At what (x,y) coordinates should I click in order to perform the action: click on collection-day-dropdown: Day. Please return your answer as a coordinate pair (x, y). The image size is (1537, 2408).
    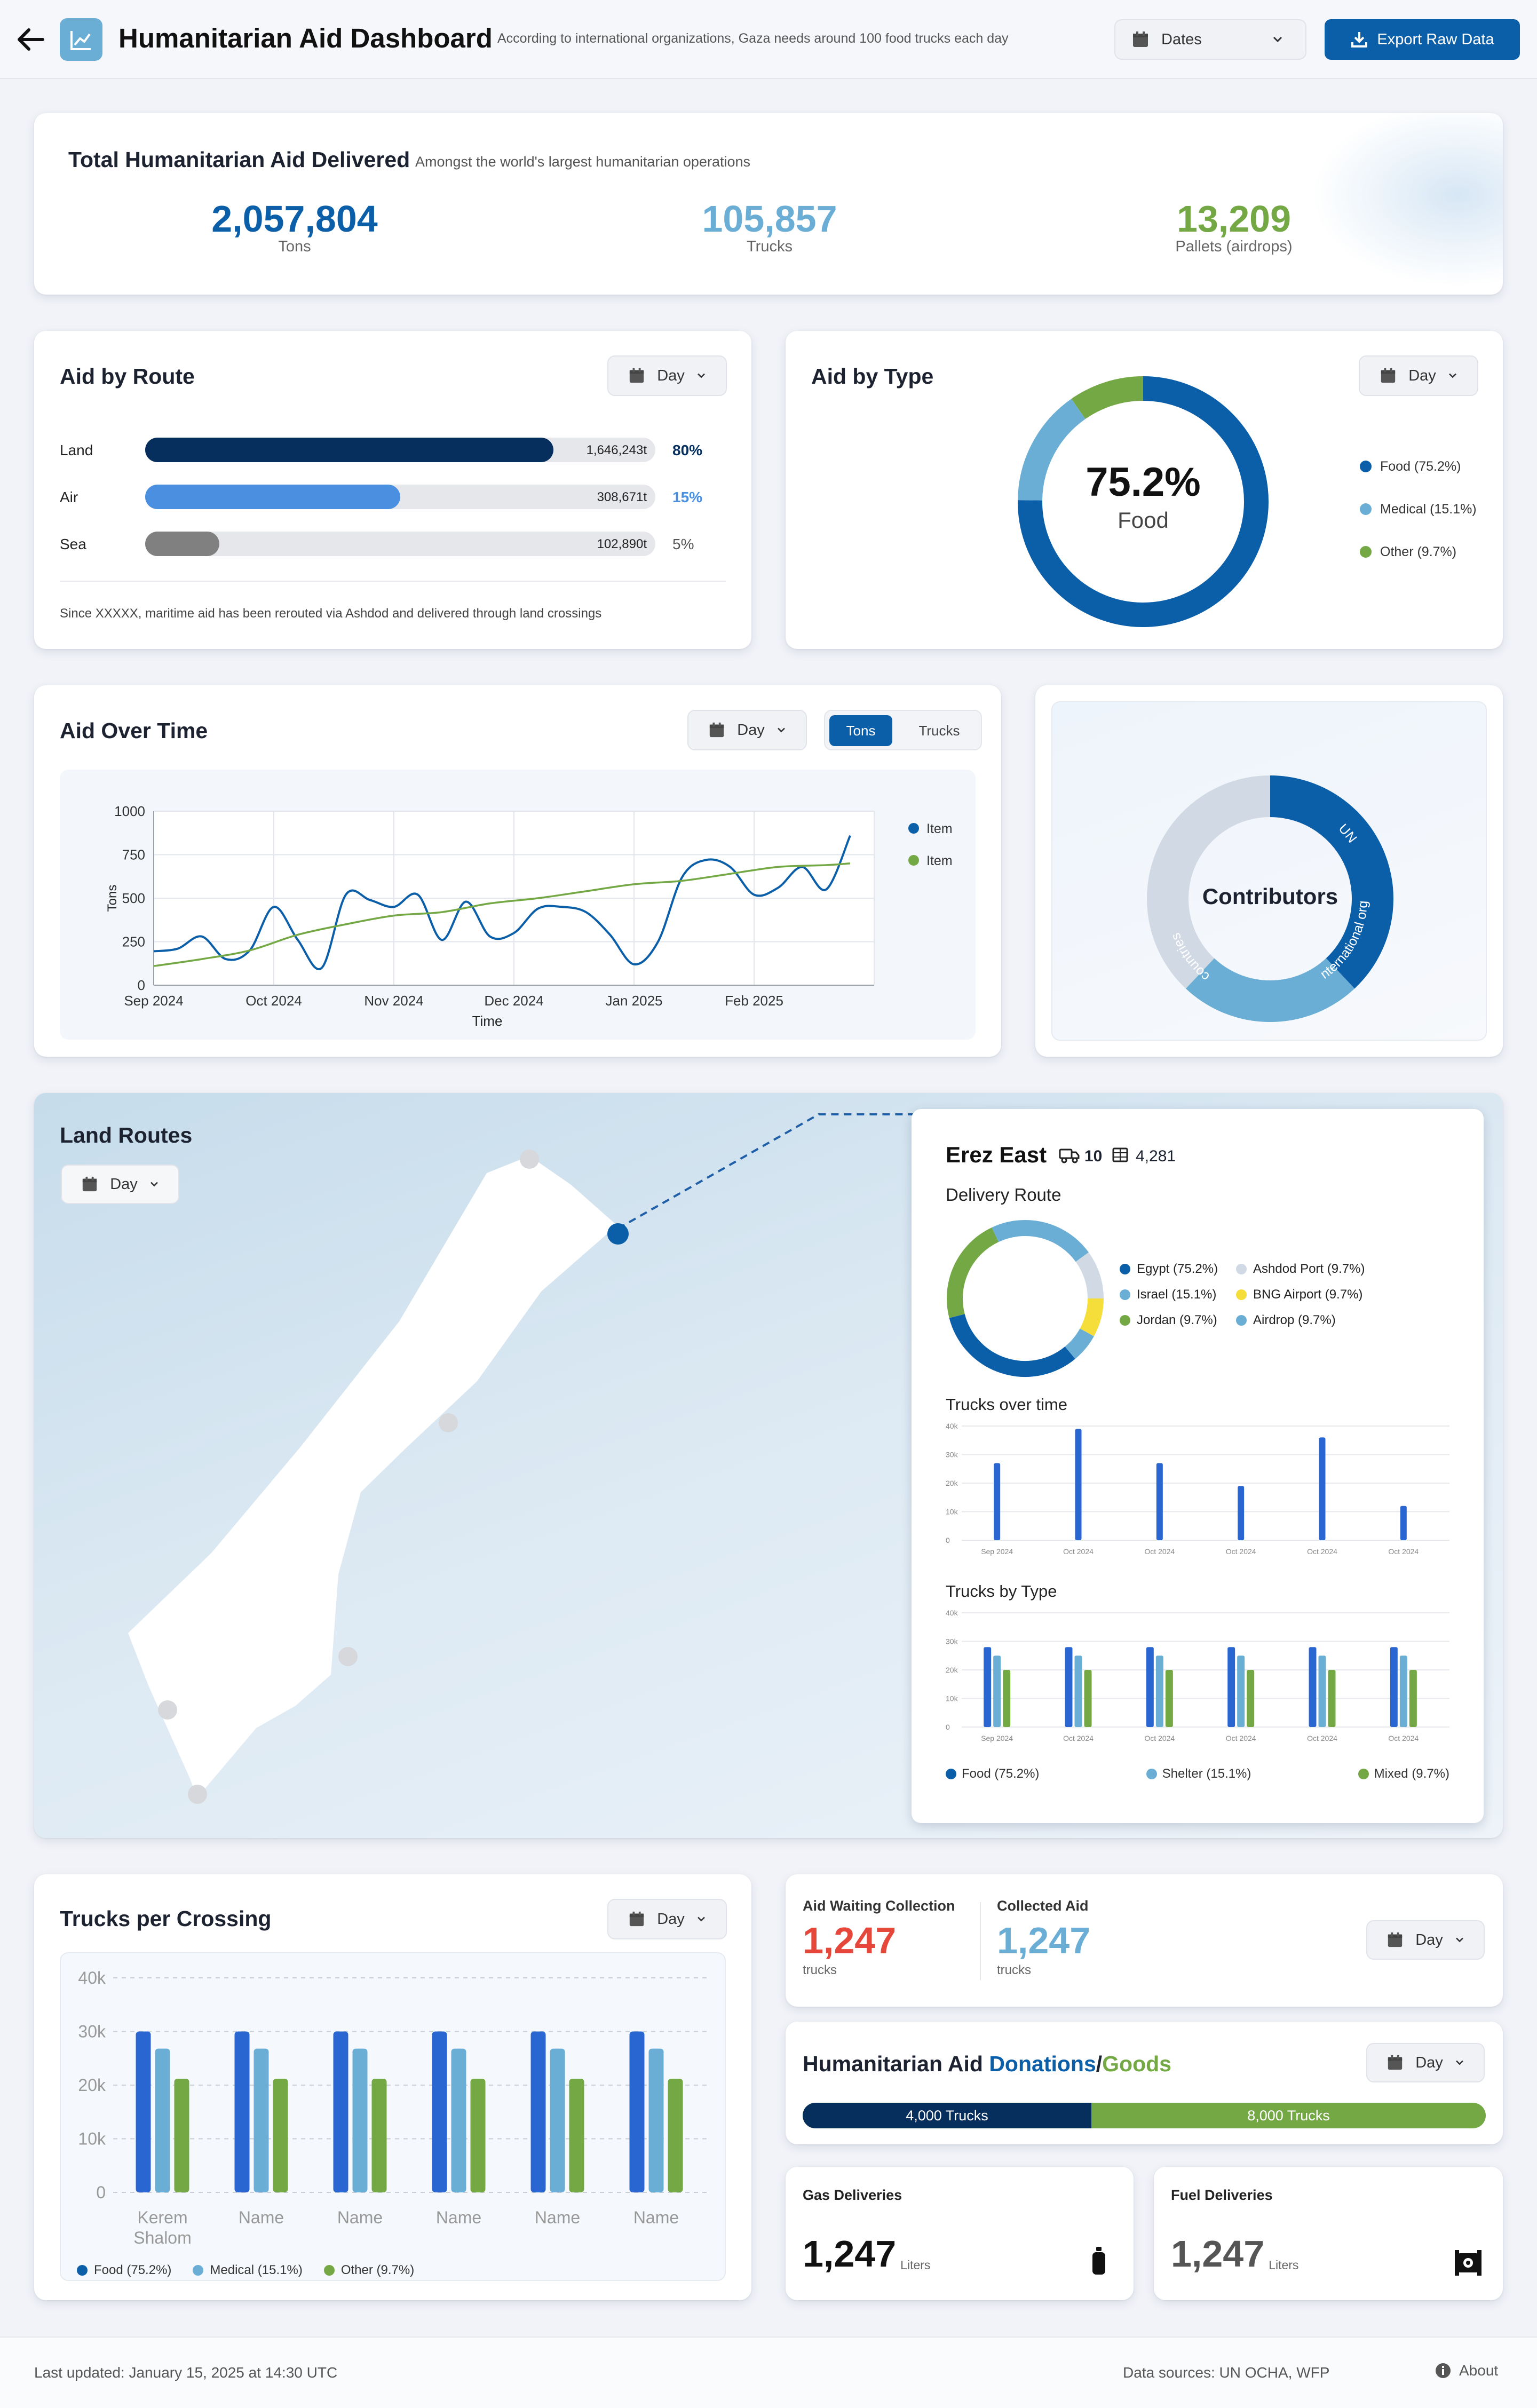
    Looking at the image, I should click on (1425, 1940).